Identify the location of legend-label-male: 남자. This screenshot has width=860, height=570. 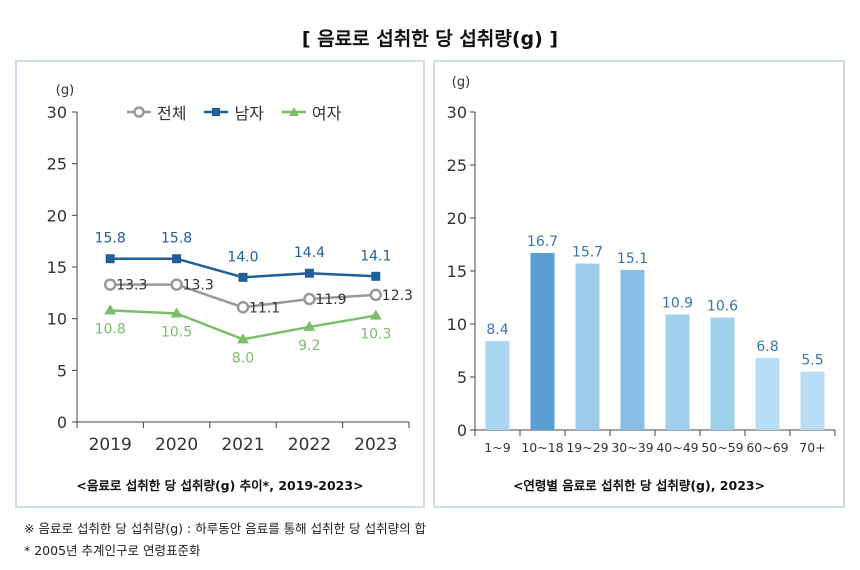
(249, 113).